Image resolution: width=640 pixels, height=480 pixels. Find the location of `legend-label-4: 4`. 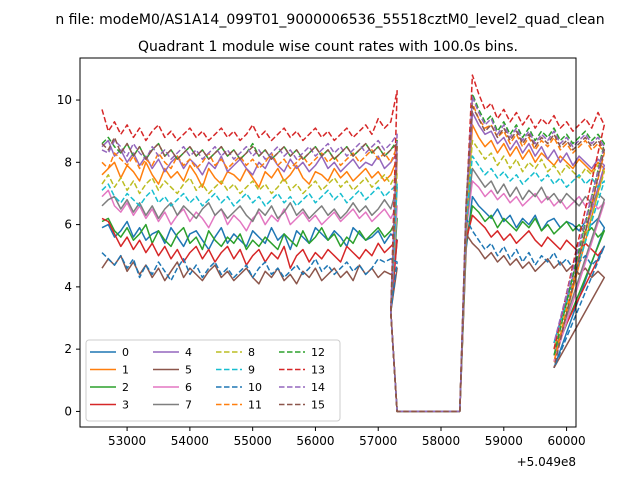

legend-label-4: 4 is located at coordinates (188, 352).